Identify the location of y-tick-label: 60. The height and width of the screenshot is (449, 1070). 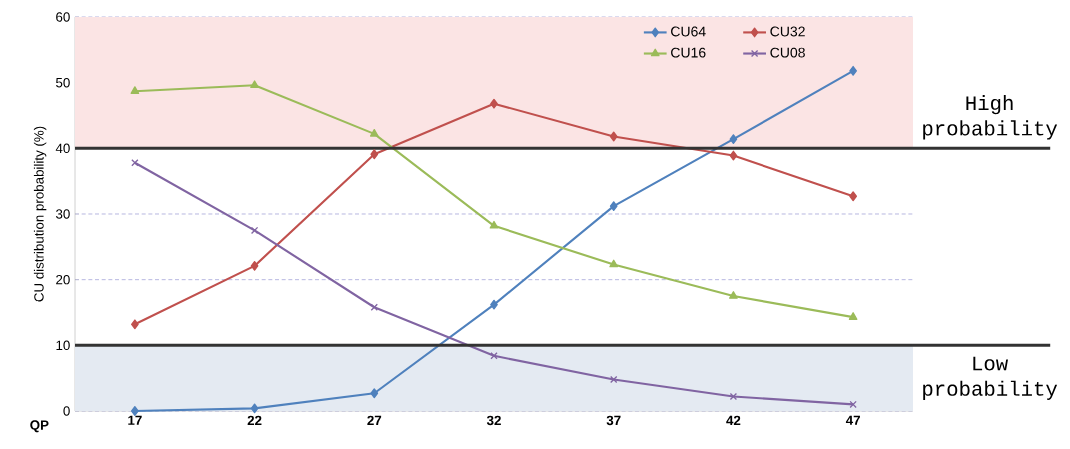
(63, 17).